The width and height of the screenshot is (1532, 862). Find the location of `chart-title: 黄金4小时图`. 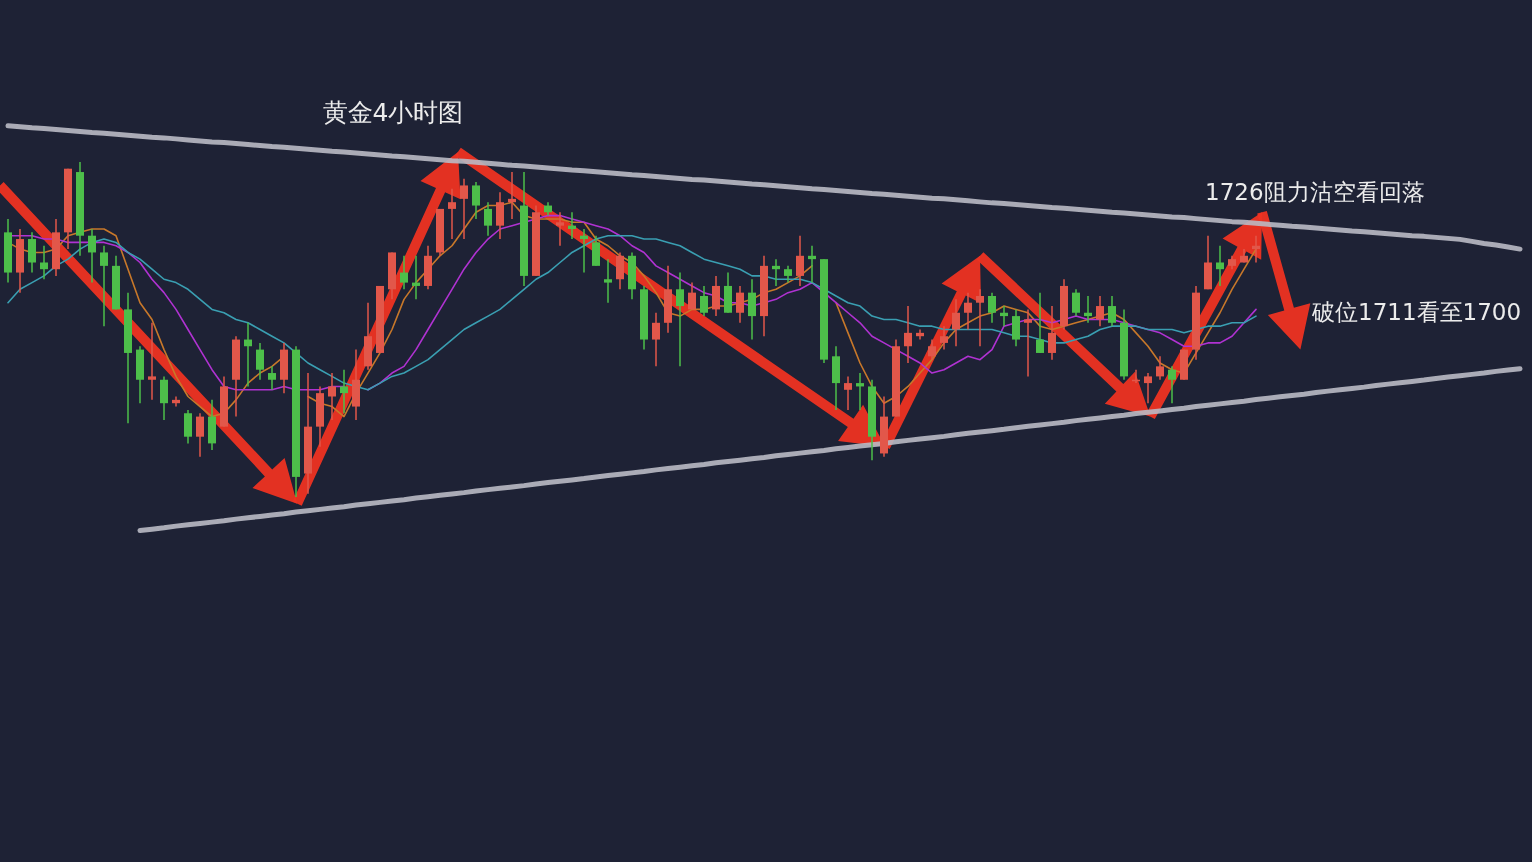

chart-title: 黄金4小时图 is located at coordinates (393, 112).